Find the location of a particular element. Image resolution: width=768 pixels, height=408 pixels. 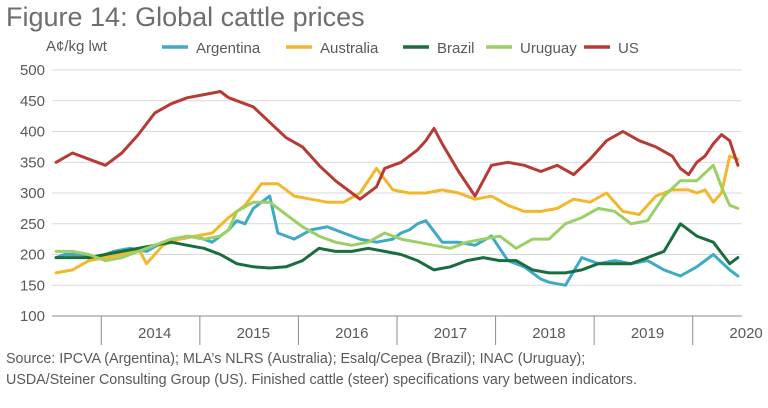

legend-label-argentina: Argentina is located at coordinates (228, 48).